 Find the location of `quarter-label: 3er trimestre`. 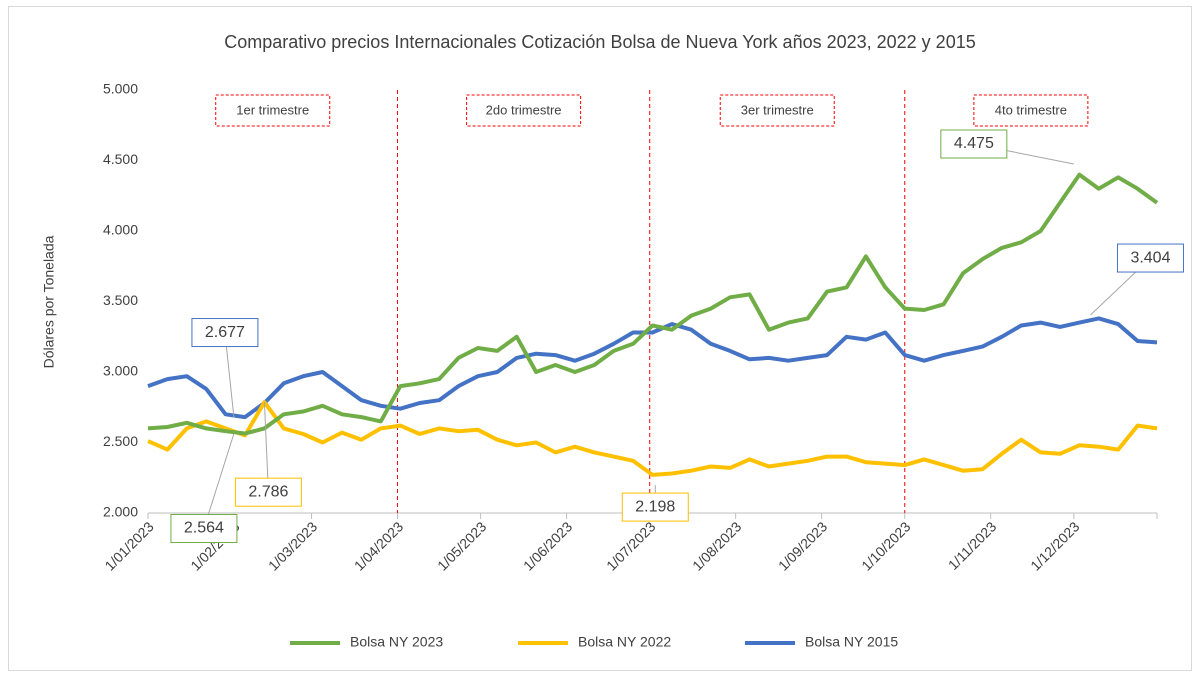

quarter-label: 3er trimestre is located at coordinates (777, 109).